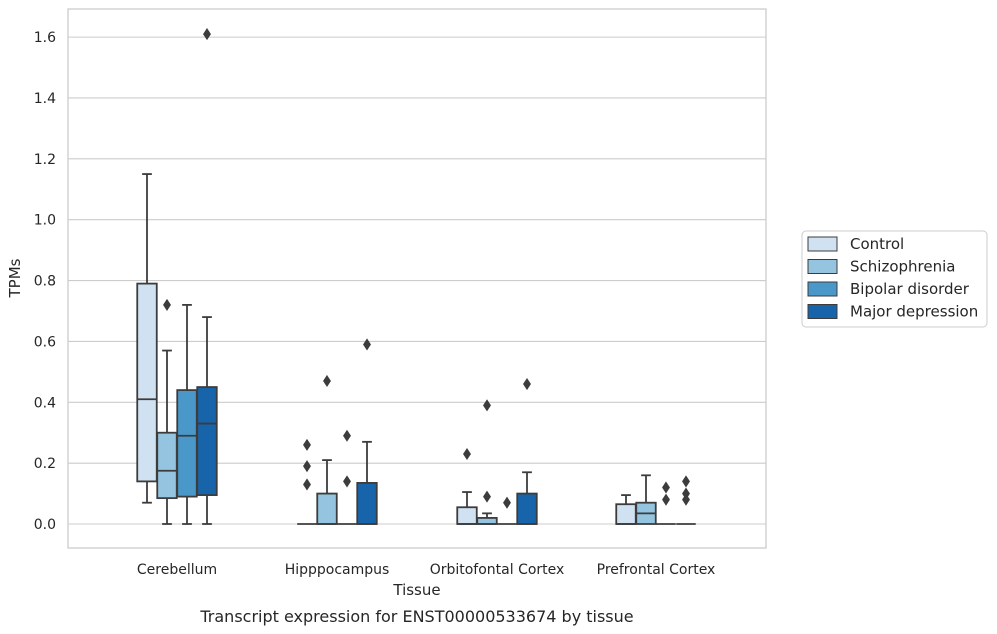 This screenshot has width=997, height=634. Describe the element at coordinates (45, 464) in the screenshot. I see `y-tick-label: 0.2` at that location.